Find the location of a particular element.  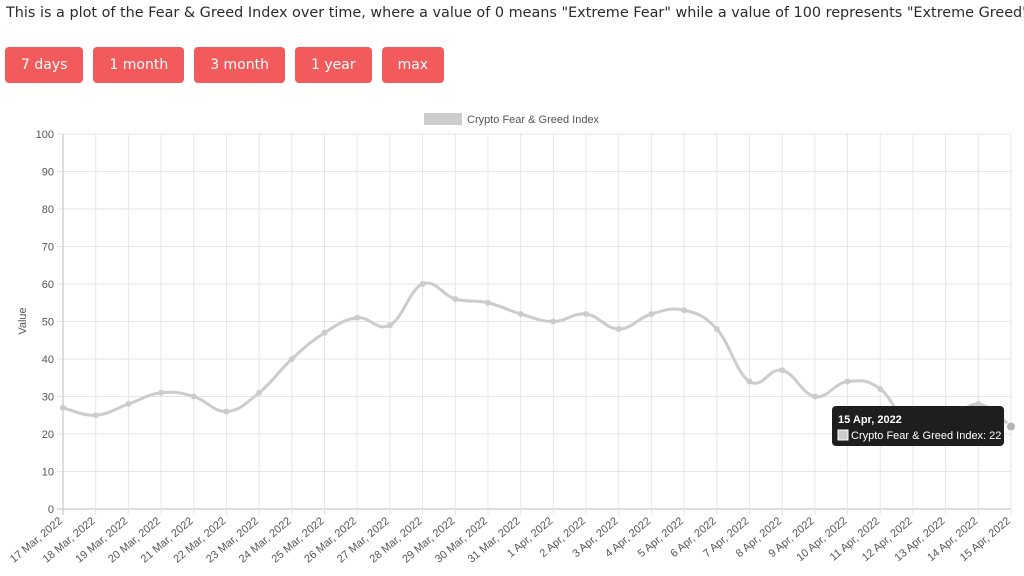

range-3-month-button: 3 month is located at coordinates (239, 65).